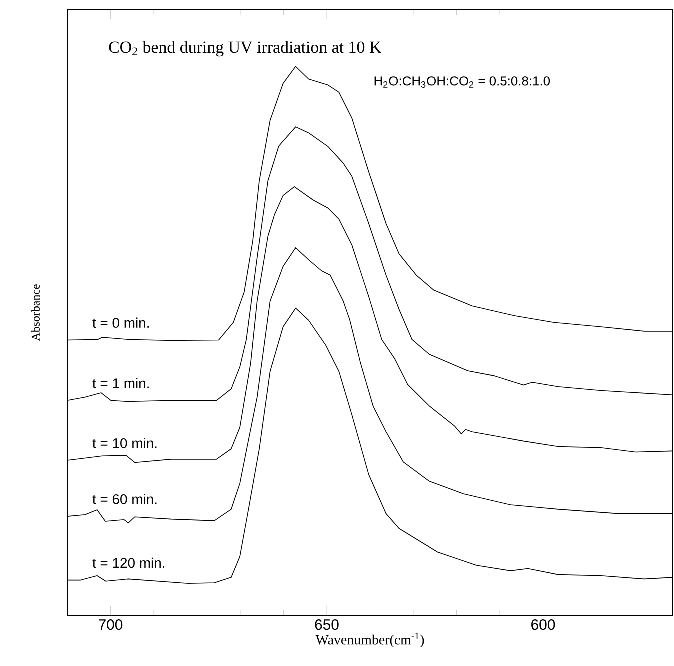 This screenshot has width=674, height=666. Describe the element at coordinates (120, 323) in the screenshot. I see `series-label: t = 0 min.` at that location.